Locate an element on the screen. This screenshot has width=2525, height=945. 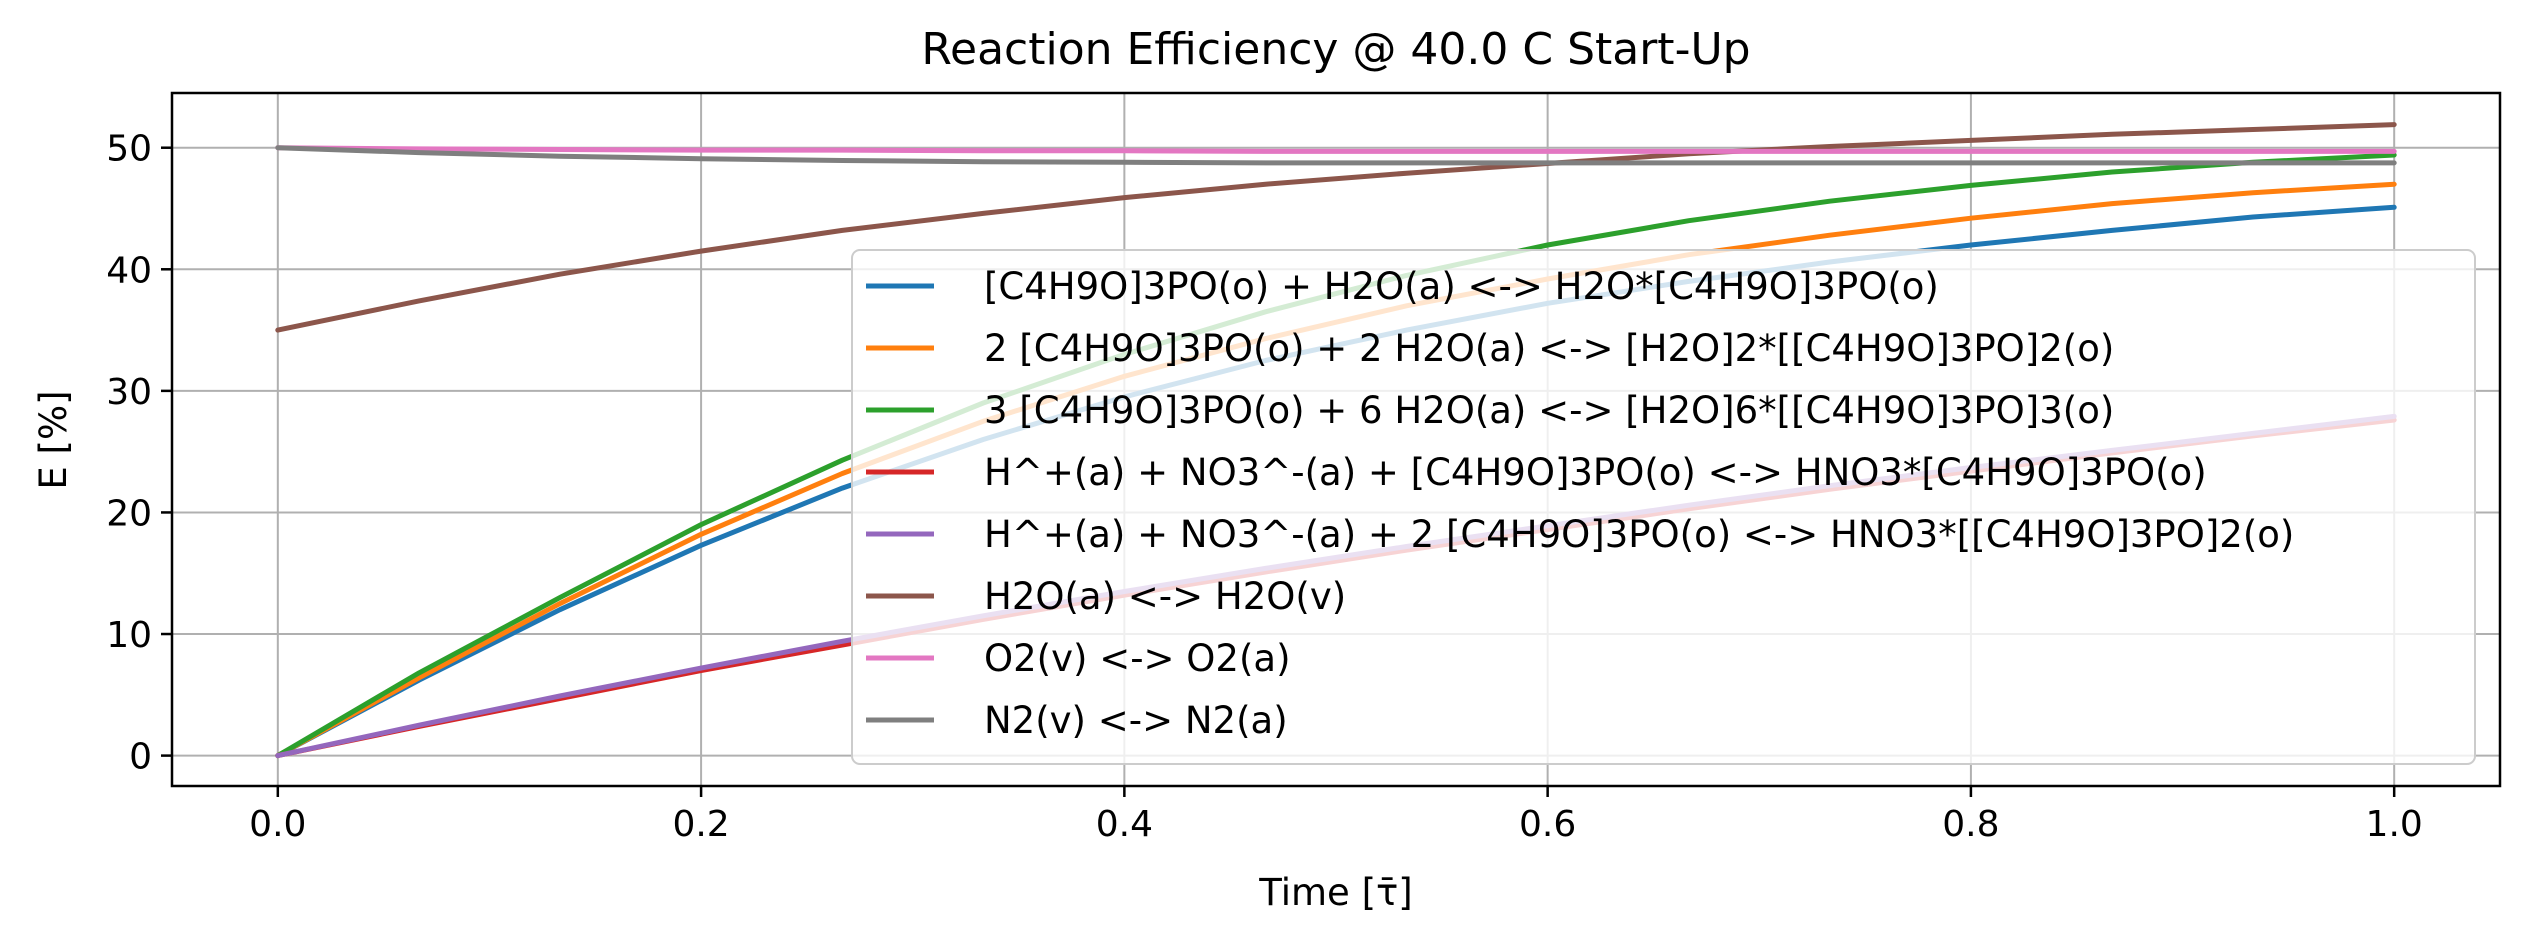
x-axis-ticks: 0.0 0.2 0.4 0.6 0.8 1.0 is located at coordinates (1336, 815).